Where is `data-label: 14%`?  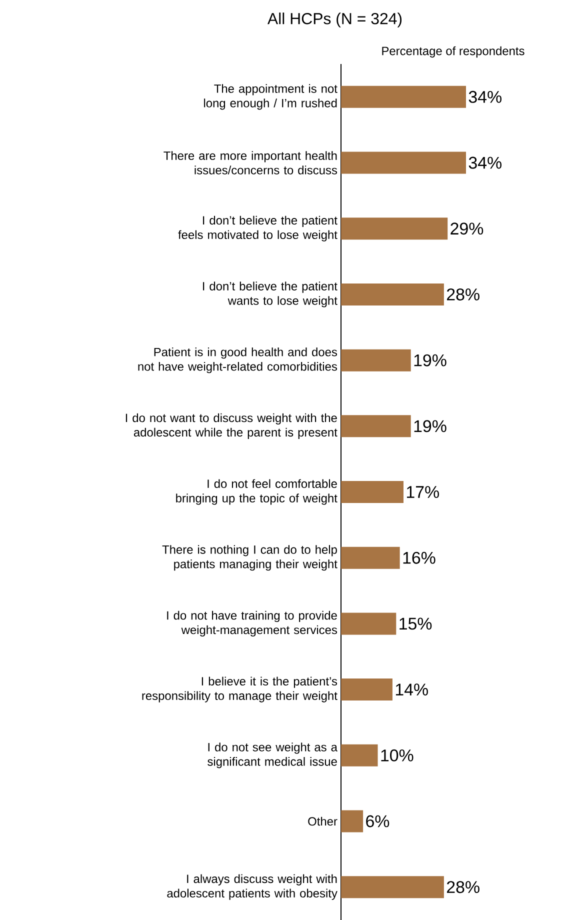
data-label: 14% is located at coordinates (412, 690).